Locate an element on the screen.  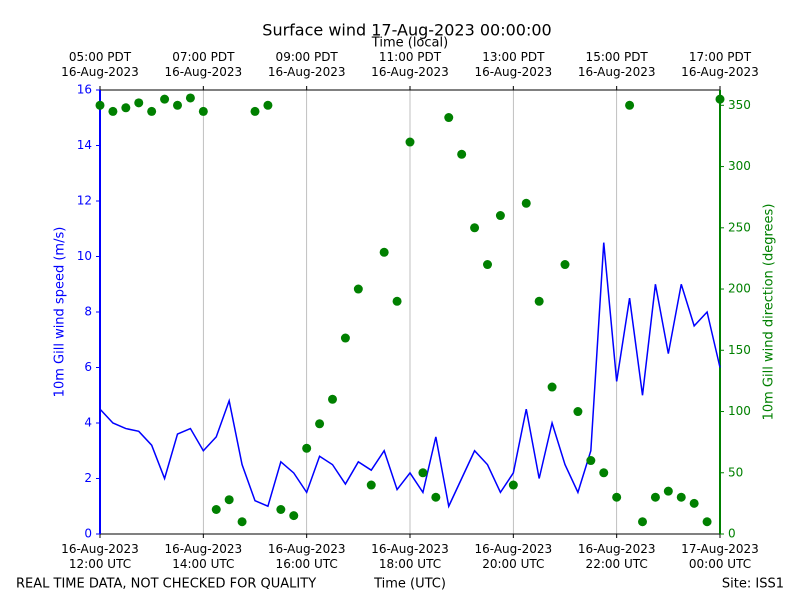
x-tick-label: 16-Aug-2023 22:00 UTC is located at coordinates (616, 556).